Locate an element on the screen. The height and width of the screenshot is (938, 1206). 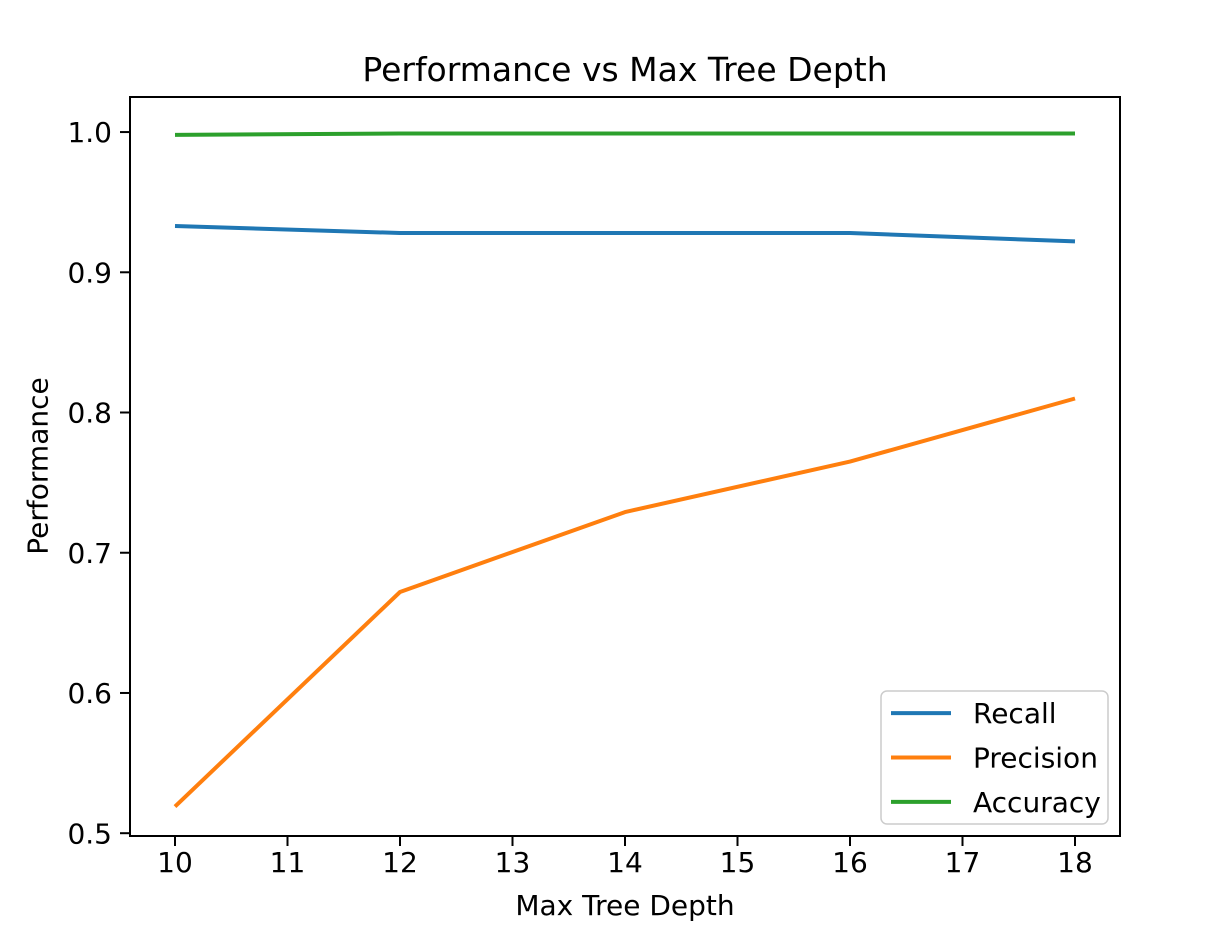
x-axis-tick-label: 12 is located at coordinates (400, 862).